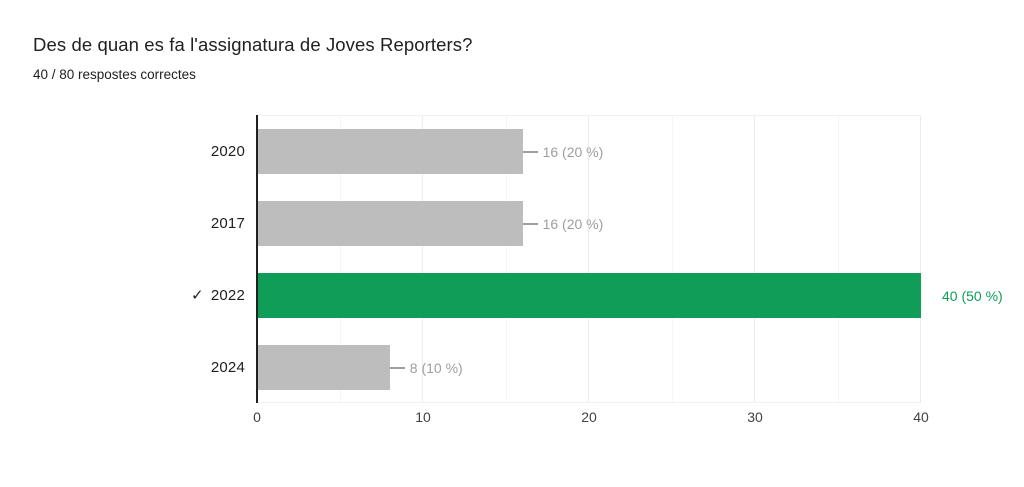 This screenshot has height=487, width=1024. I want to click on category-label-text: 2024, so click(227, 367).